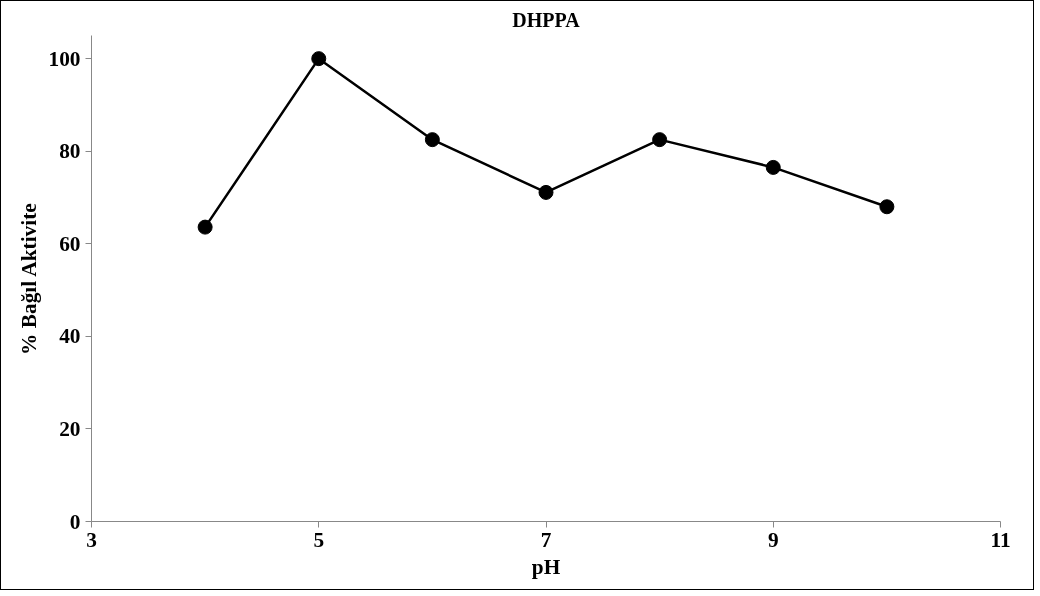 Image resolution: width=1040 pixels, height=596 pixels. What do you see at coordinates (546, 566) in the screenshot?
I see `x-axis-title: pH` at bounding box center [546, 566].